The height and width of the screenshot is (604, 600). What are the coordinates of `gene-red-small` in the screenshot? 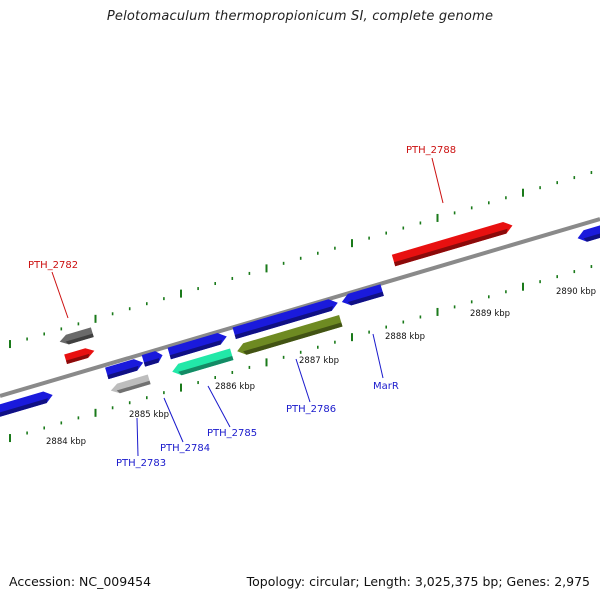 It's located at (80, 355).